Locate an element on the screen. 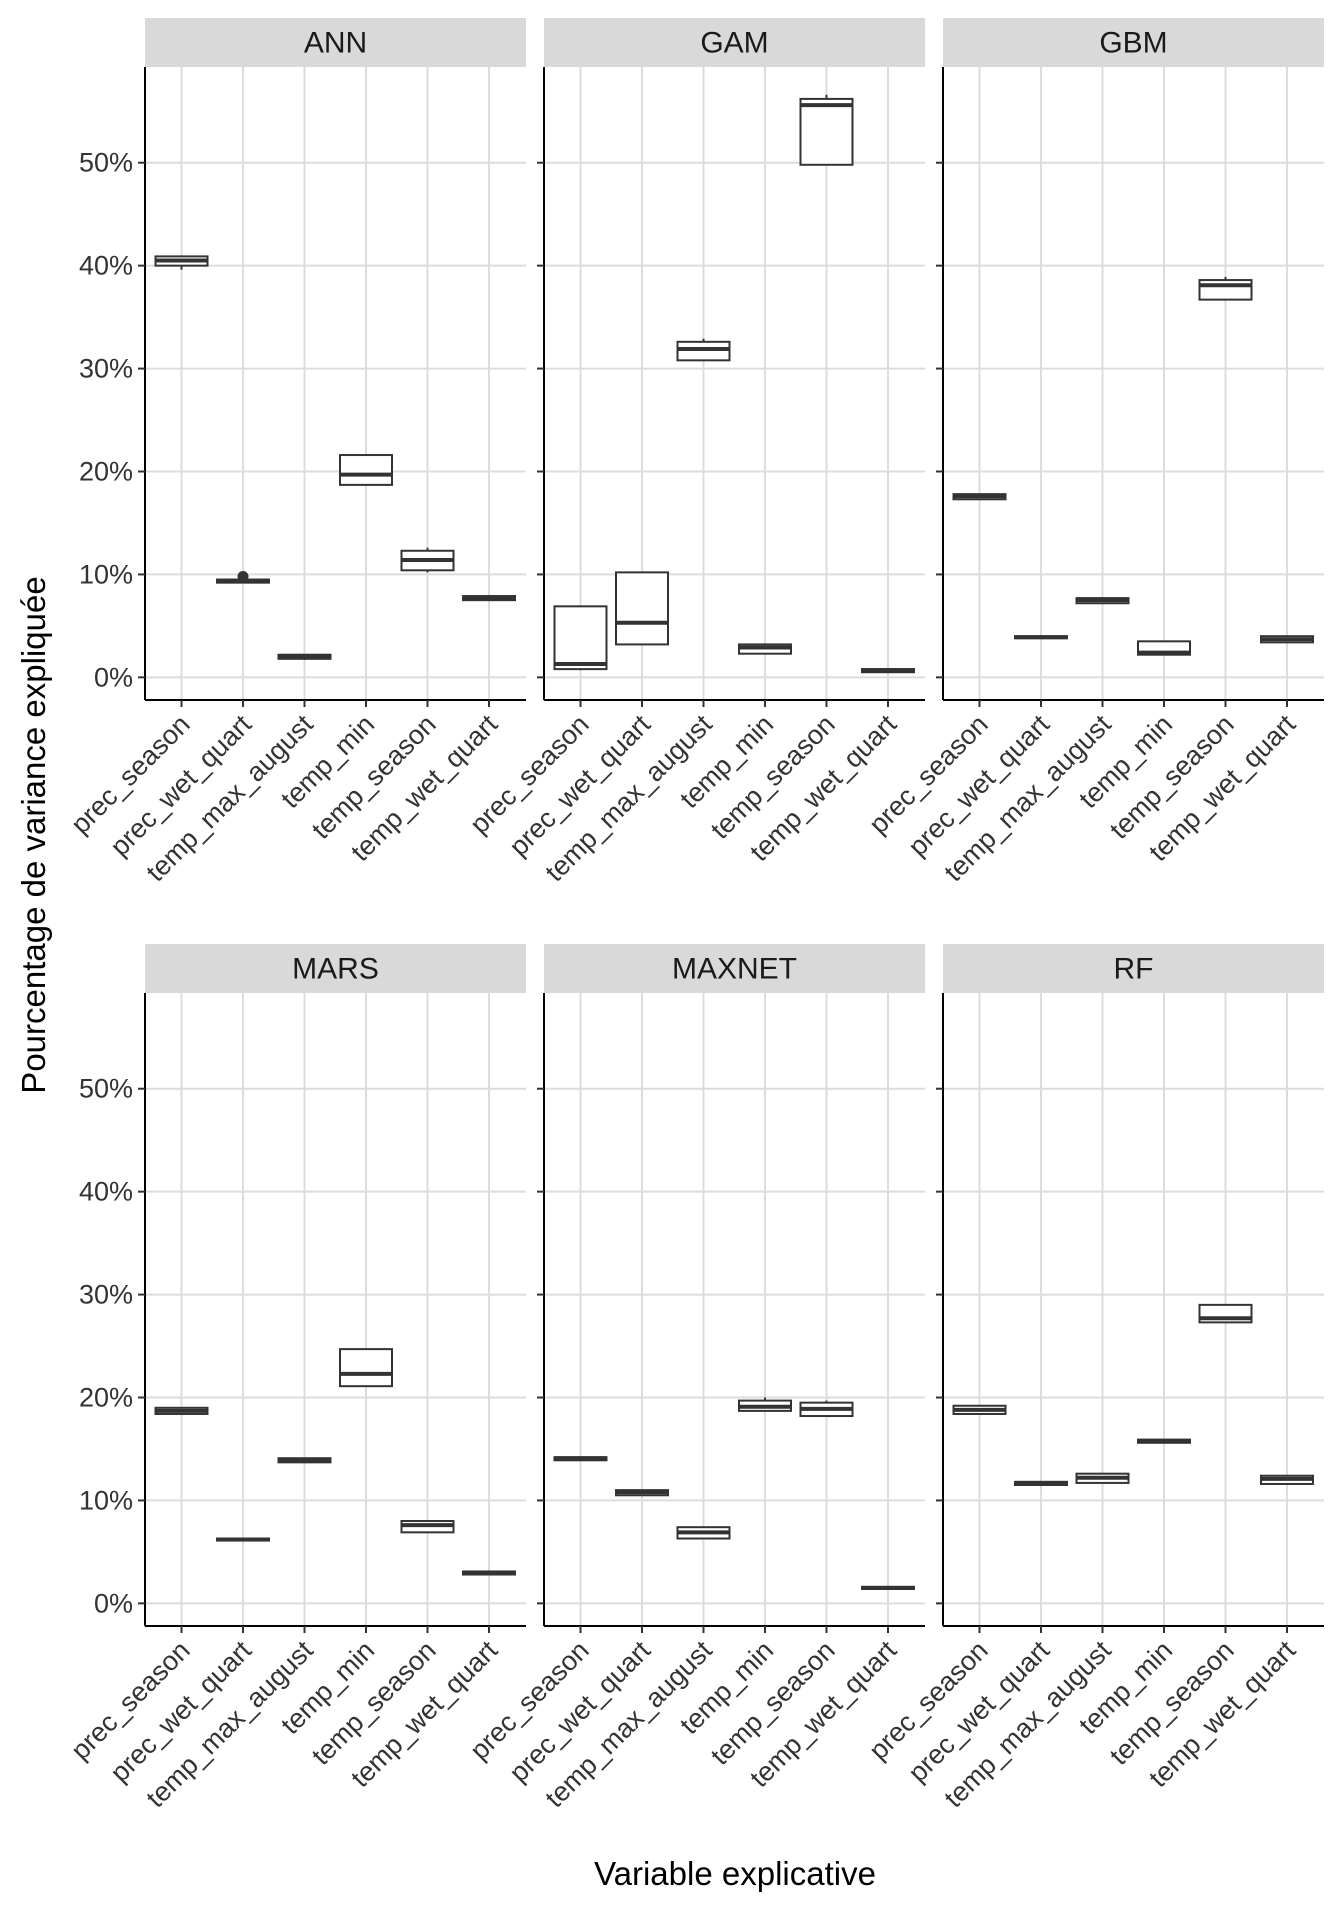 The image size is (1344, 1920). box-rf-temp-max-august is located at coordinates (1102, 1478).